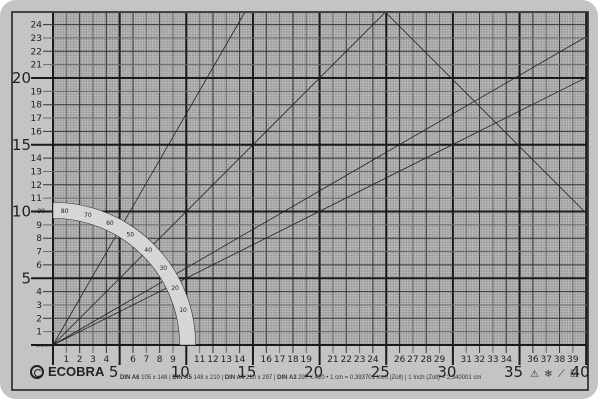 The image size is (600, 401). I want to click on x-axis-label: 35, so click(513, 372).